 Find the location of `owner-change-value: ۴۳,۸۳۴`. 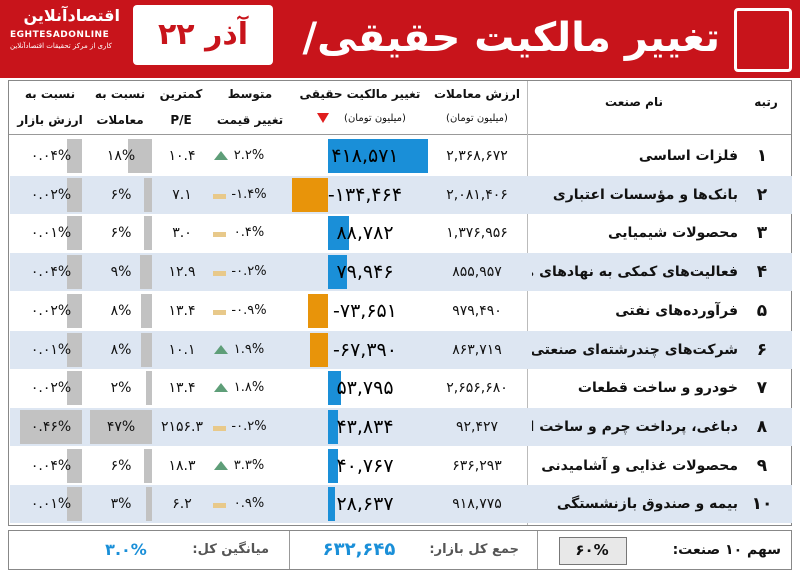

owner-change-value: ۴۳,۸۳۴ is located at coordinates (365, 426).